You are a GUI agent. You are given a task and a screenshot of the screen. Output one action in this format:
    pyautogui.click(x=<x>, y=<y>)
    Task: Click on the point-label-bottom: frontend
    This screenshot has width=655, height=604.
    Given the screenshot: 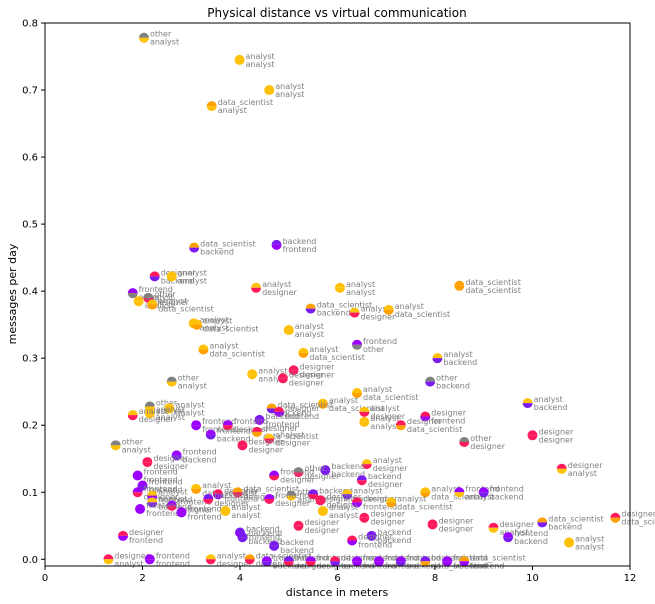 What is the action you would take?
    pyautogui.click(x=300, y=249)
    